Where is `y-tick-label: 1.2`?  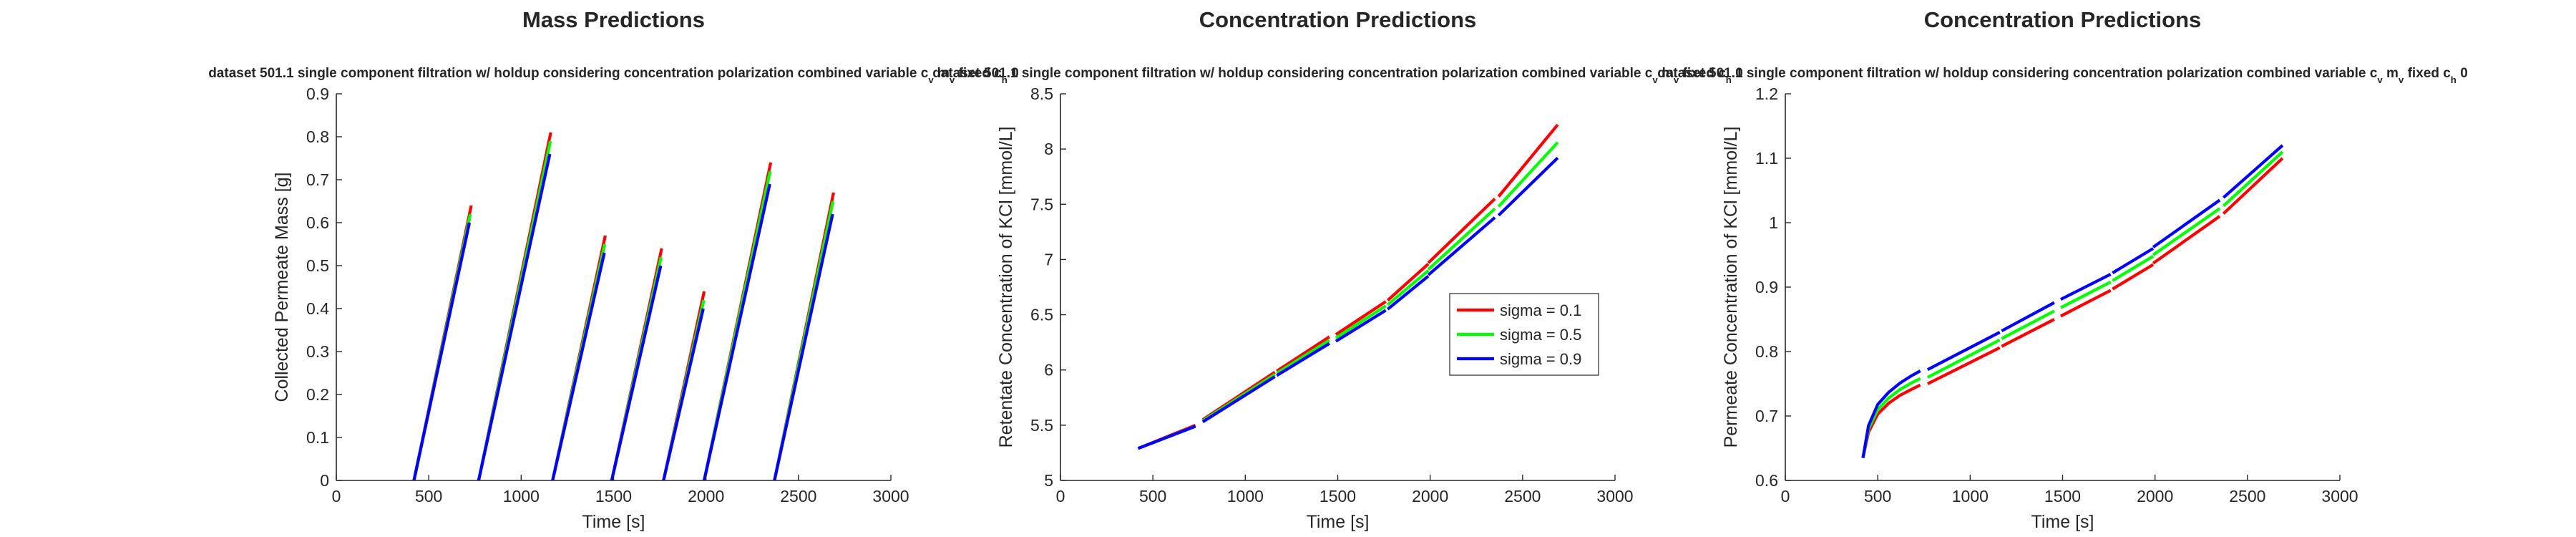 y-tick-label: 1.2 is located at coordinates (1766, 93).